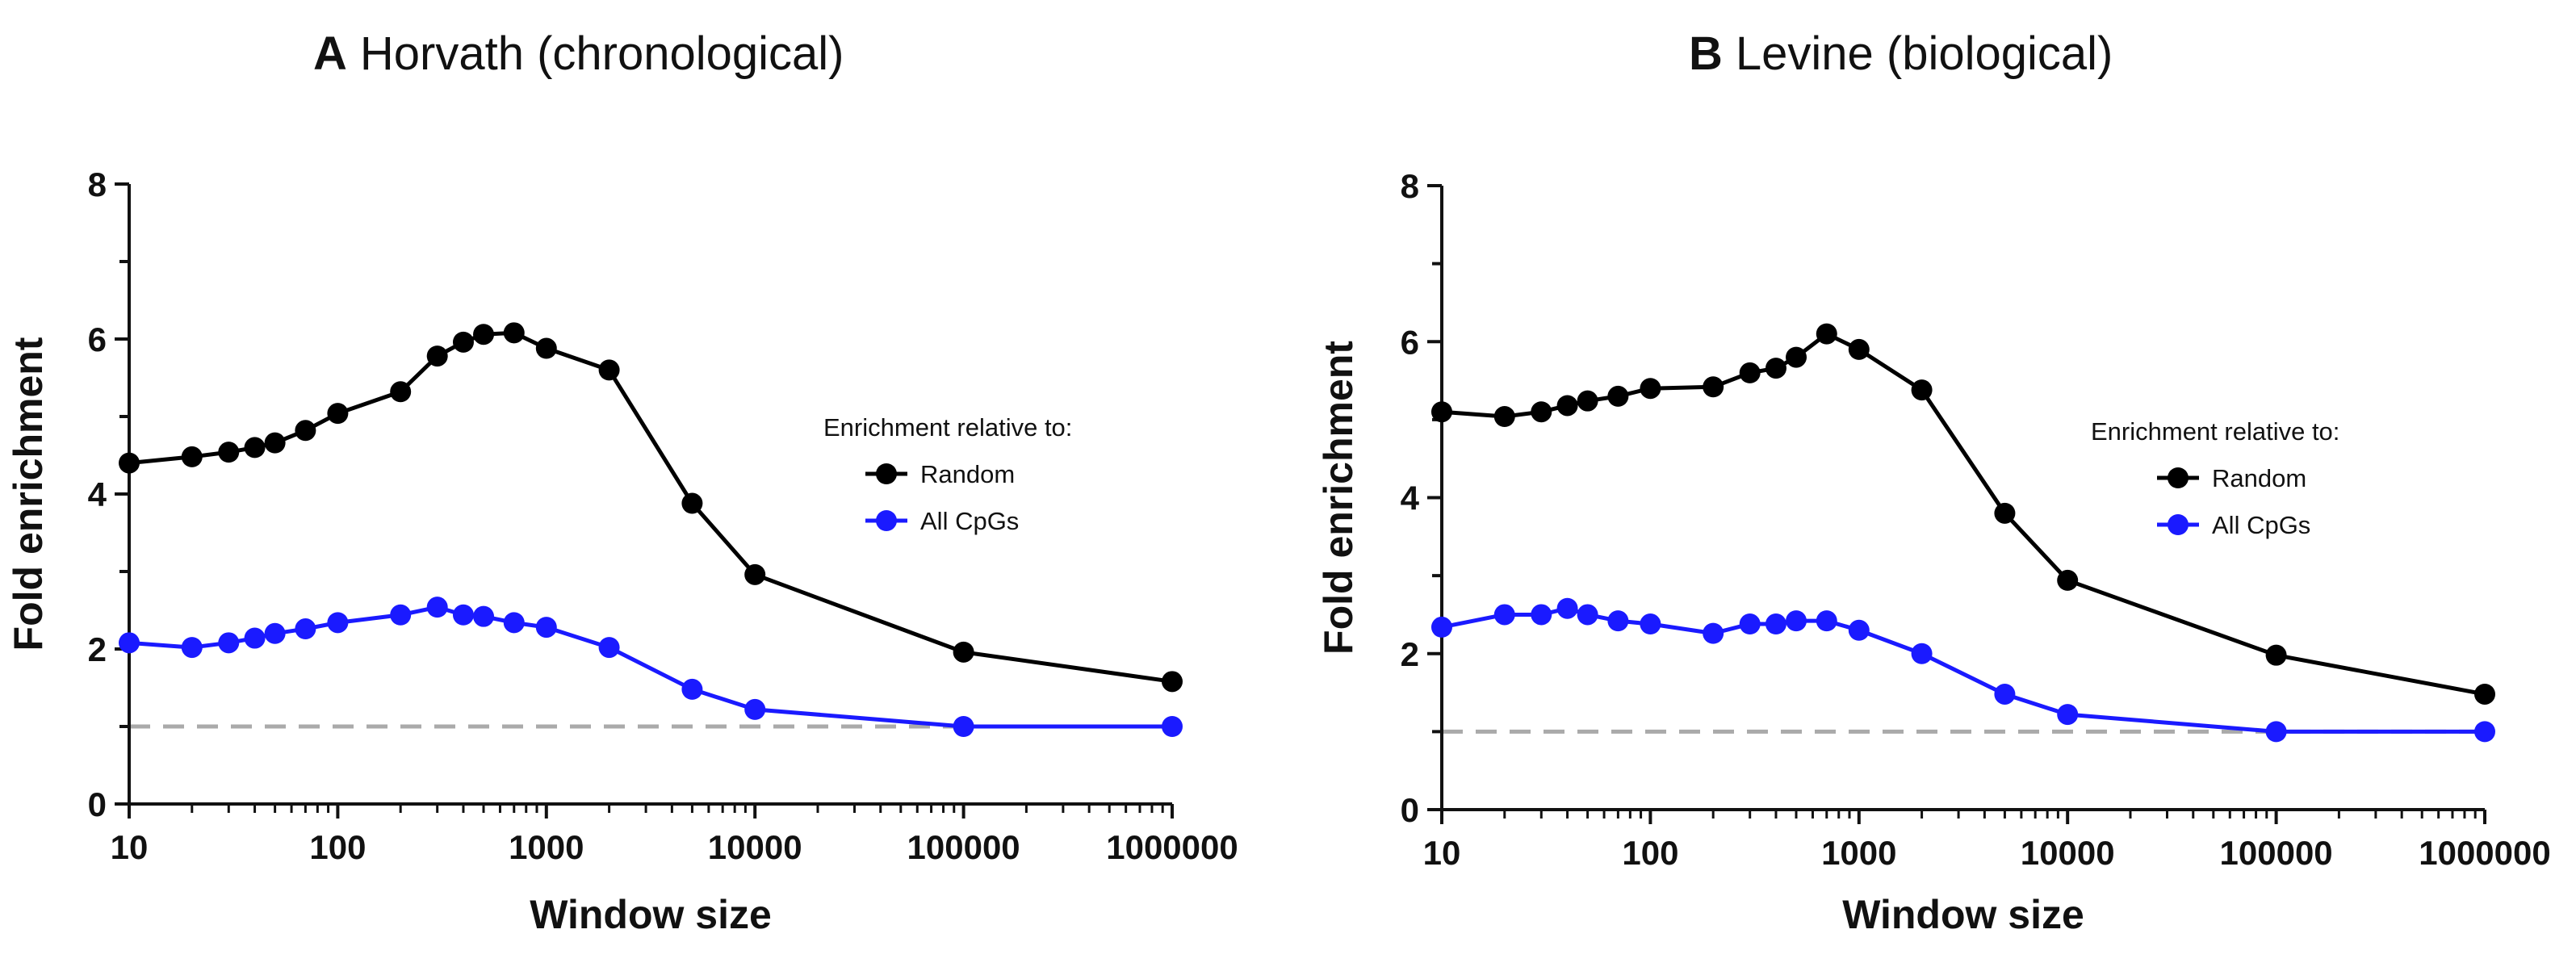 Image resolution: width=2576 pixels, height=963 pixels. I want to click on panel-title-text: Levine (biological), so click(1924, 53).